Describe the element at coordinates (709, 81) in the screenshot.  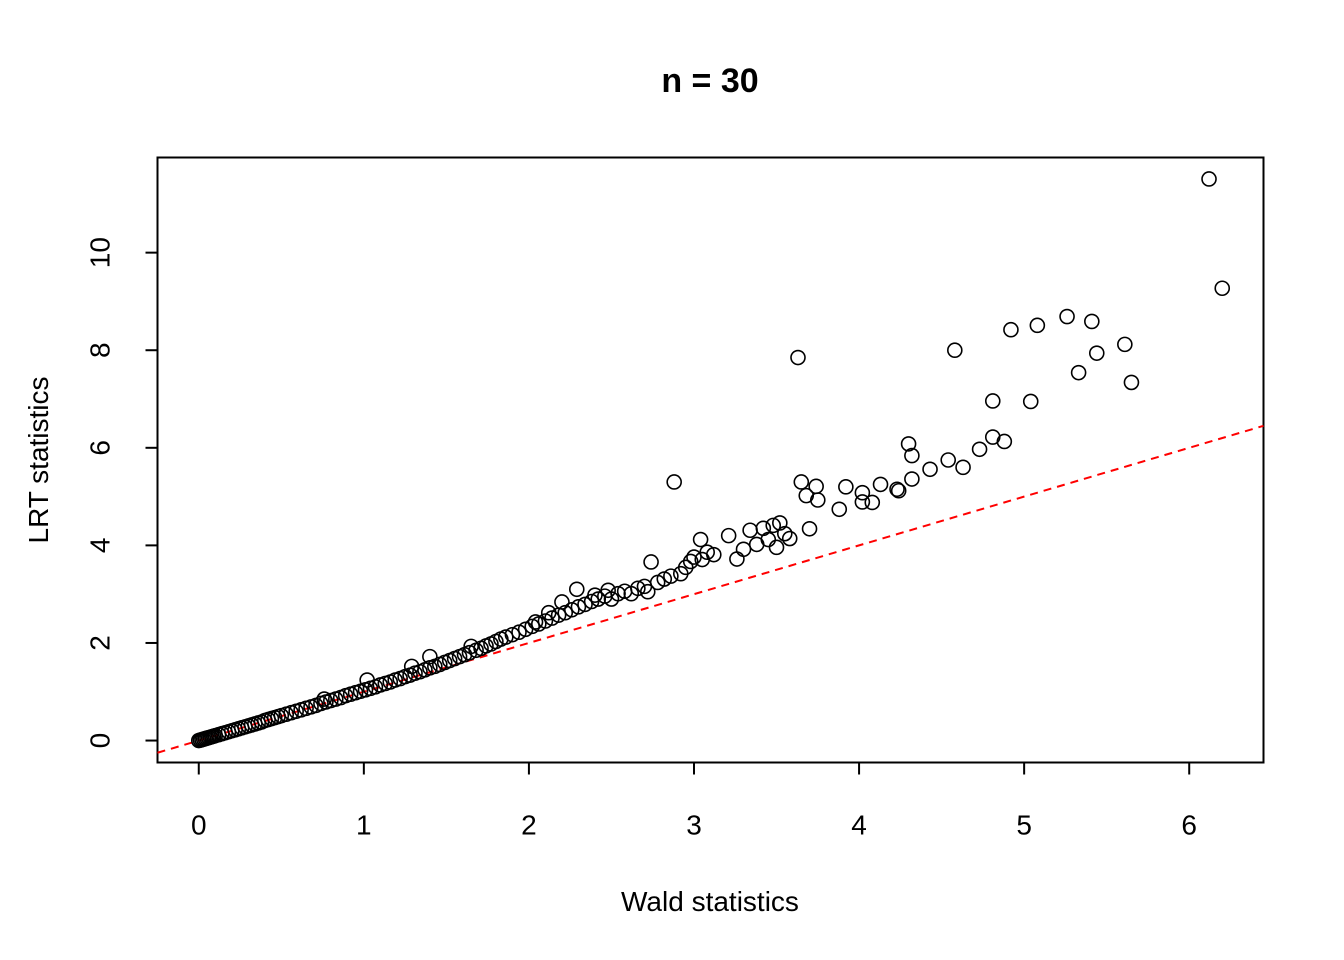
I see `chart-title: n = 30` at that location.